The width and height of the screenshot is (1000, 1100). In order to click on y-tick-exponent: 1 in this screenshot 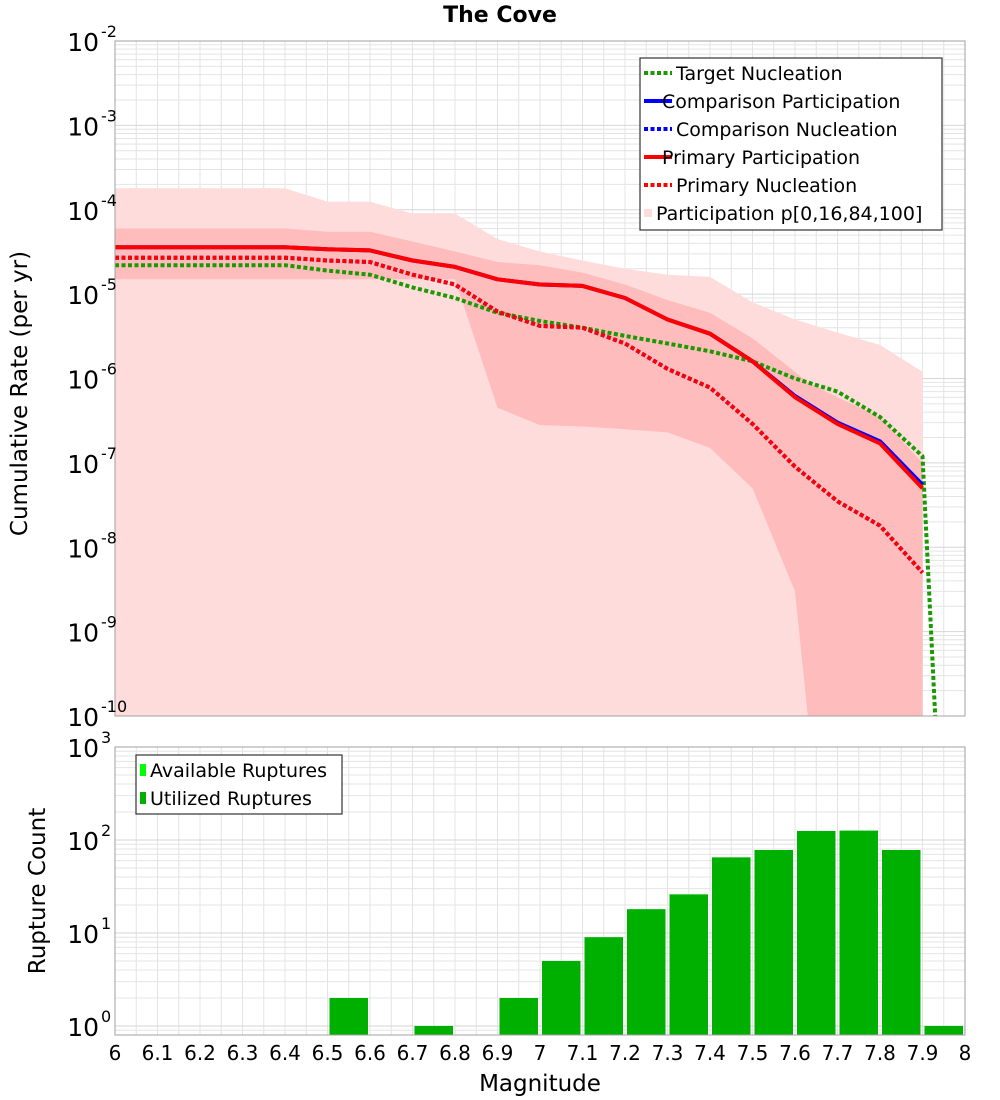, I will do `click(106, 923)`.